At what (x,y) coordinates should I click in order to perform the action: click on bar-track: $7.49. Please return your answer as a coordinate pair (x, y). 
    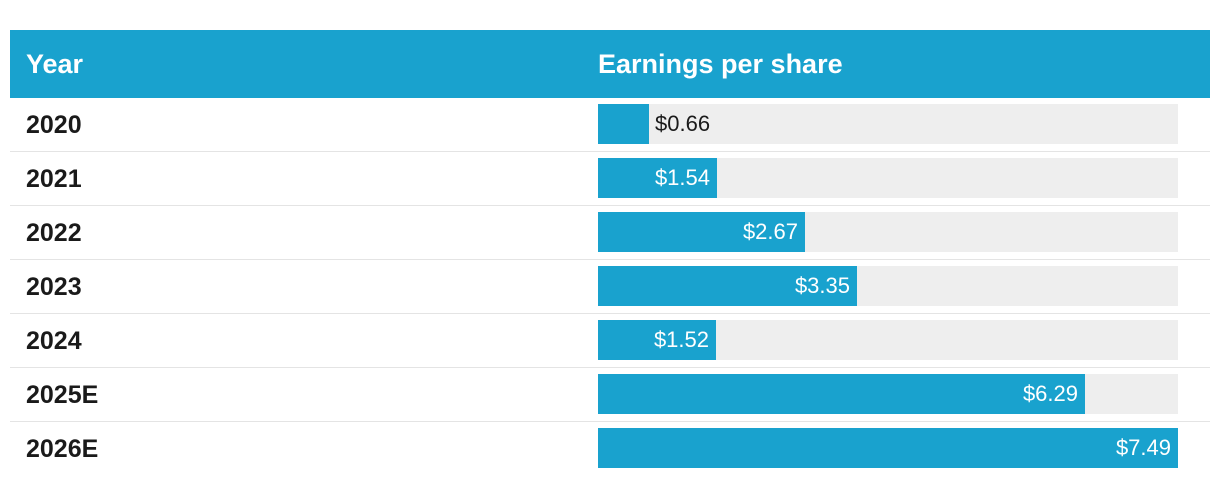
    Looking at the image, I should click on (888, 448).